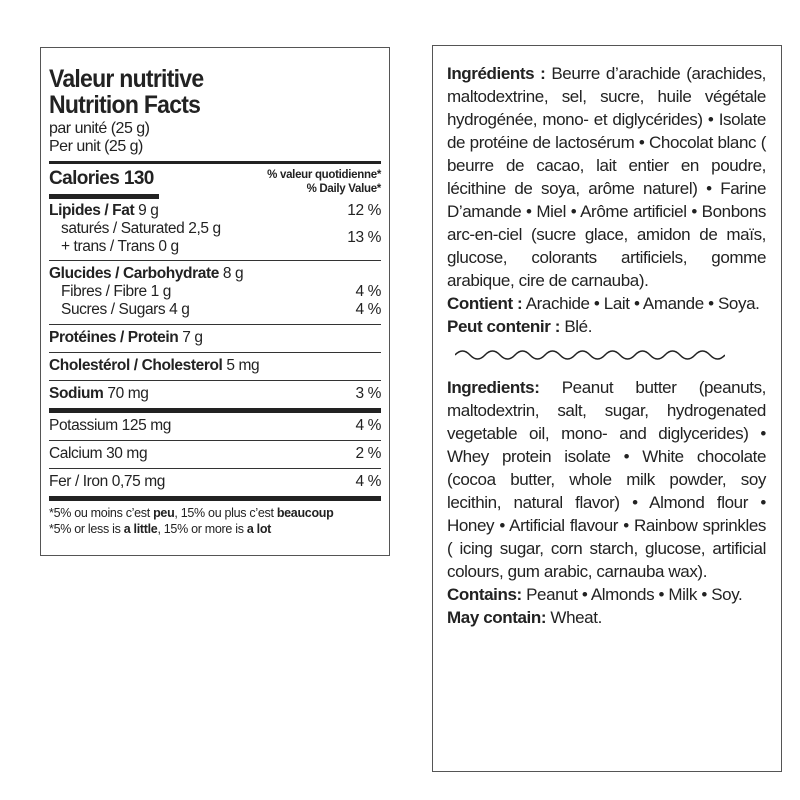 This screenshot has width=800, height=800. I want to click on ingredients-en-may-label: May contain:, so click(497, 617).